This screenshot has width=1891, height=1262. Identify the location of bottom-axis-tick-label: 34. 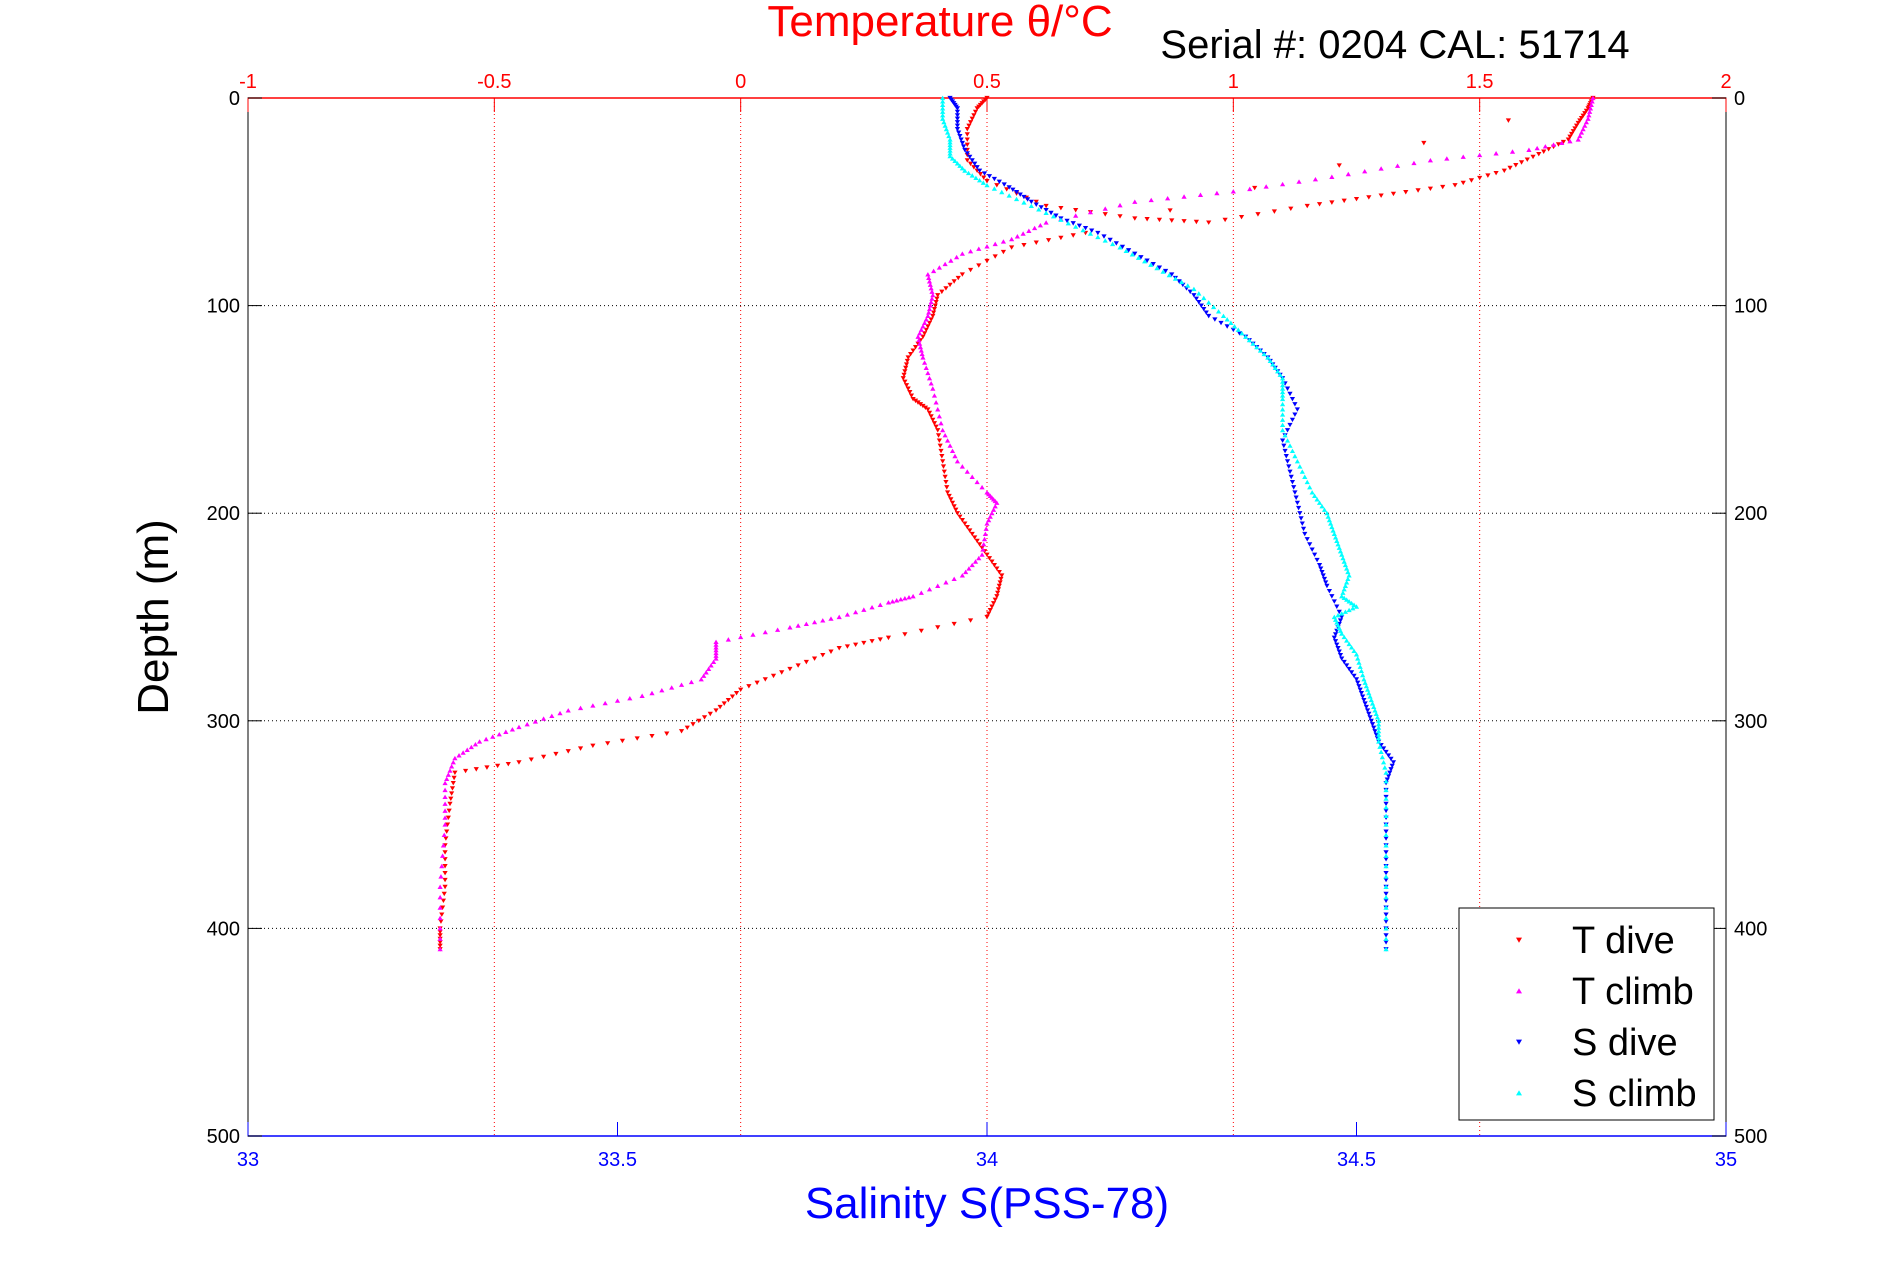
(987, 1160).